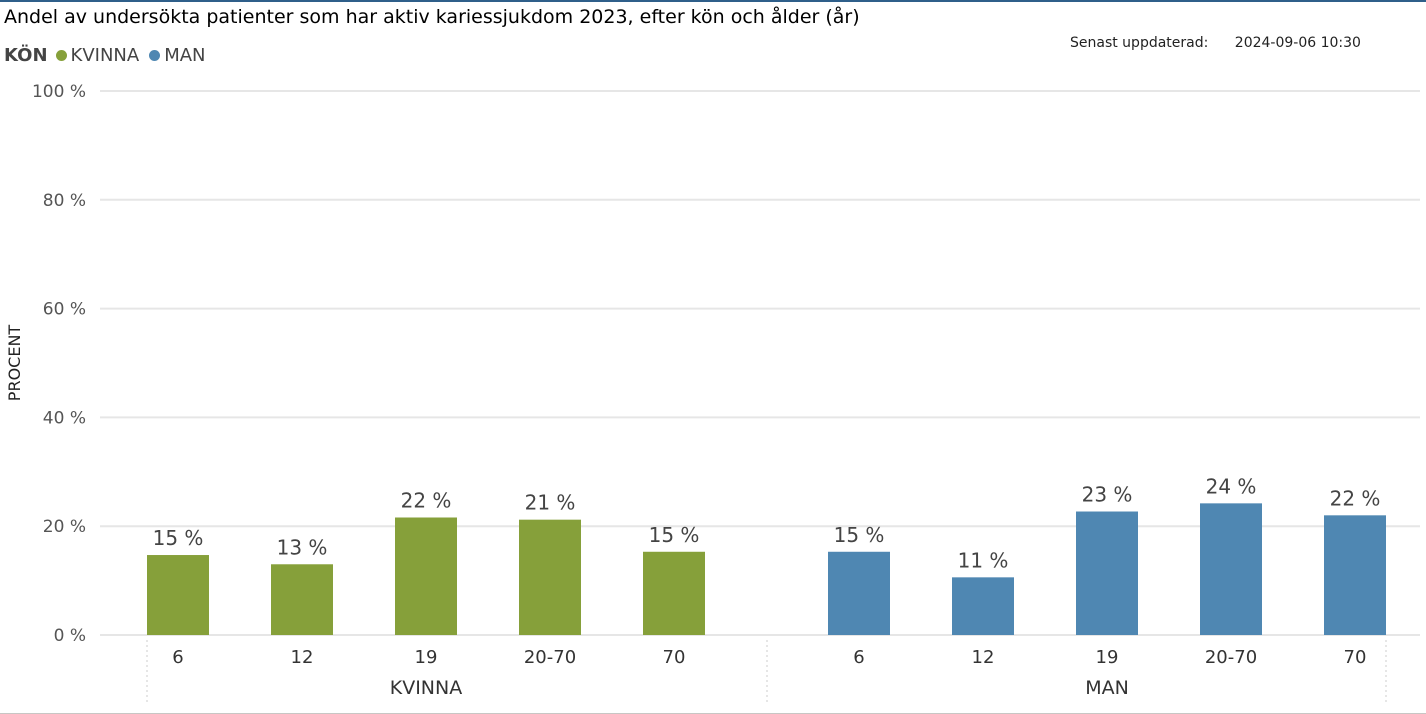 This screenshot has width=1426, height=714. What do you see at coordinates (426, 688) in the screenshot?
I see `x-group-label: KVINNA` at bounding box center [426, 688].